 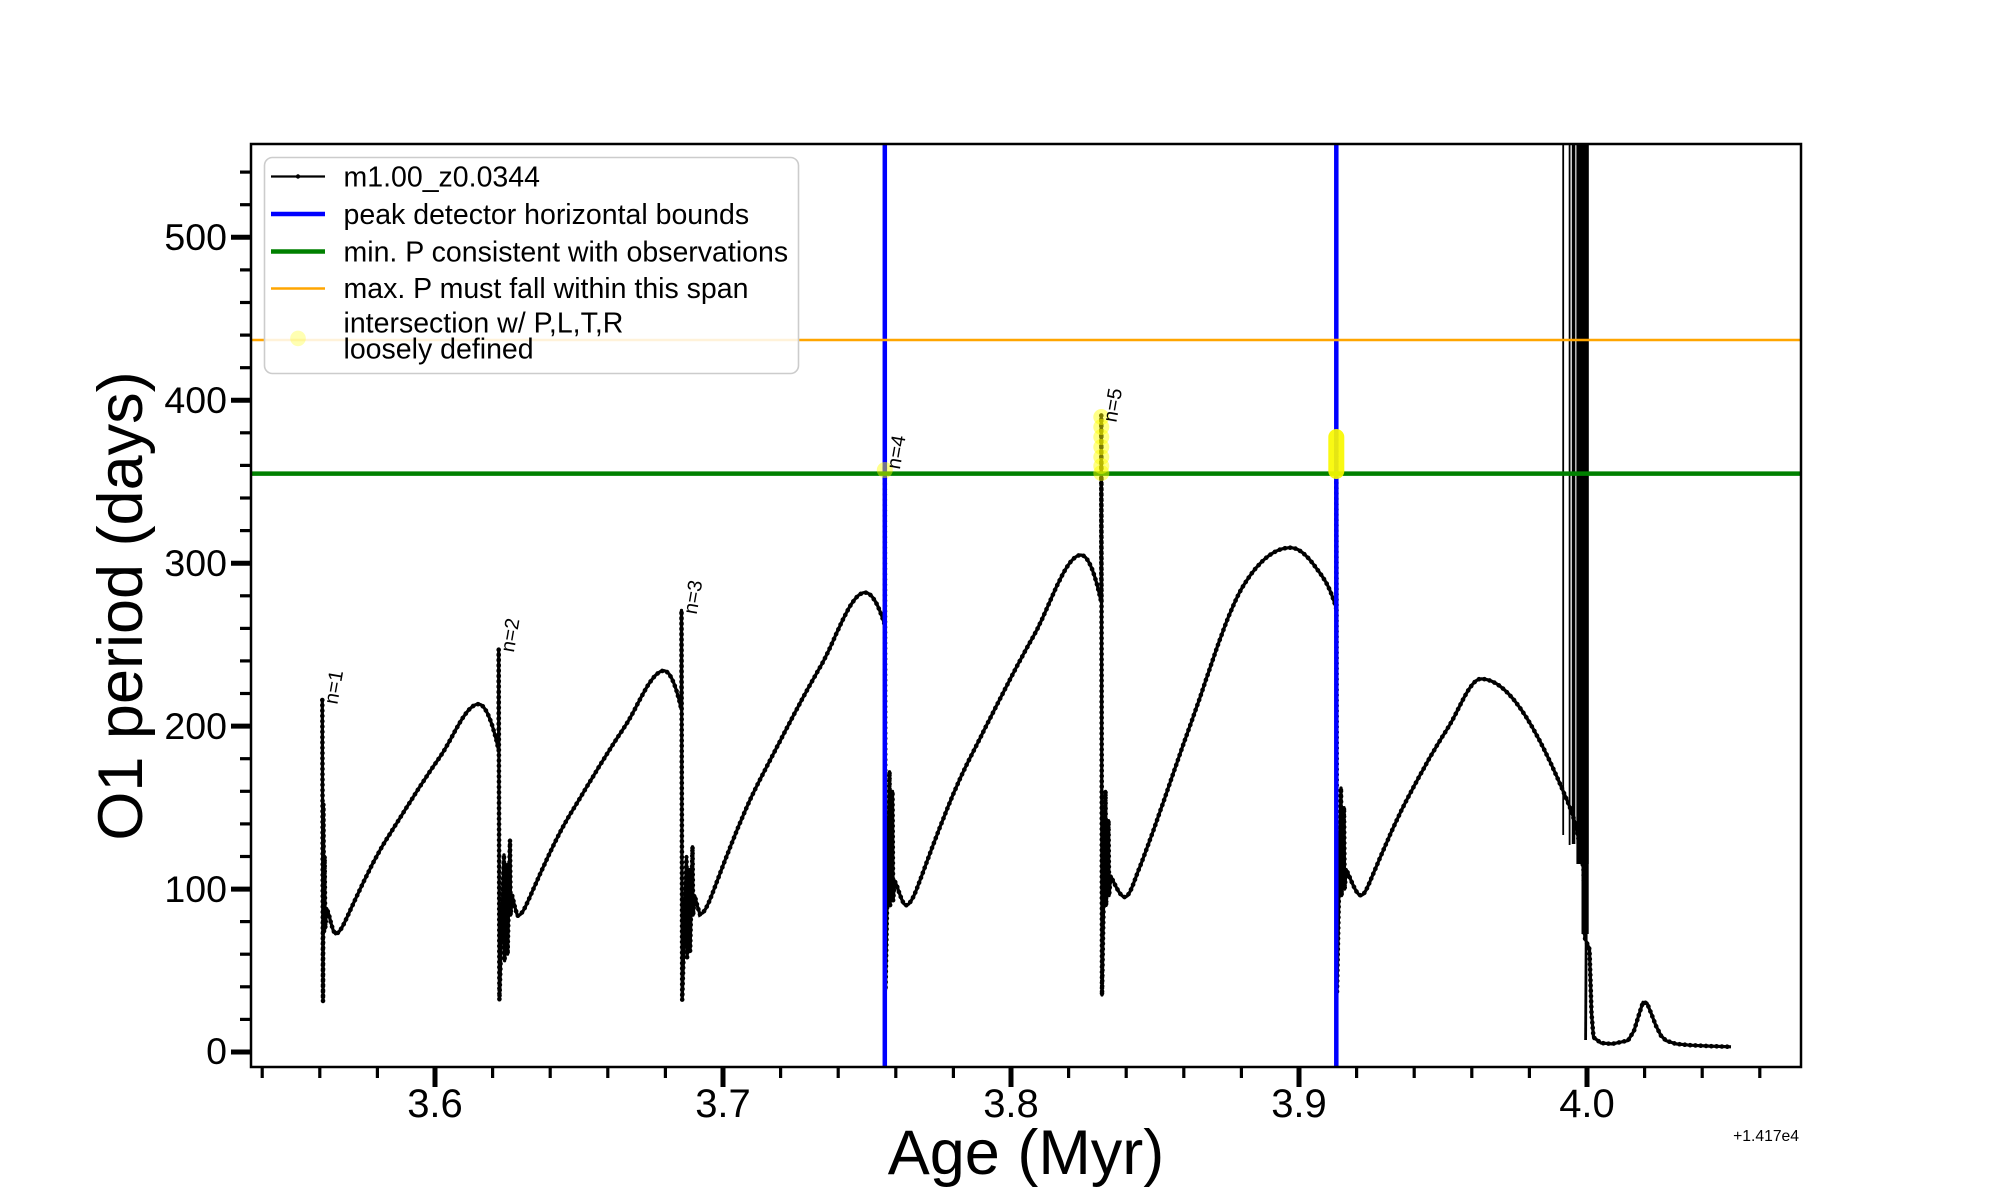 What do you see at coordinates (1299, 1104) in the screenshot?
I see `svg-text: 3.9` at bounding box center [1299, 1104].